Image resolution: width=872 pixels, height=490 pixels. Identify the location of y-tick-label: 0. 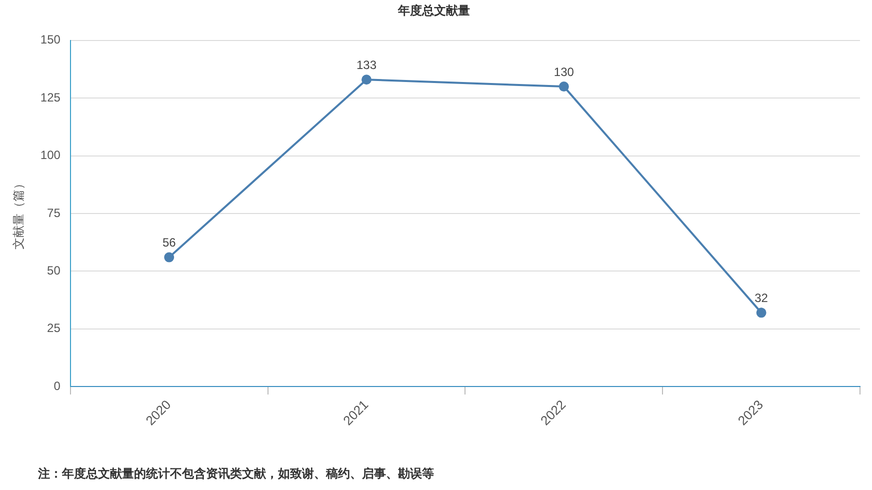
(57, 385).